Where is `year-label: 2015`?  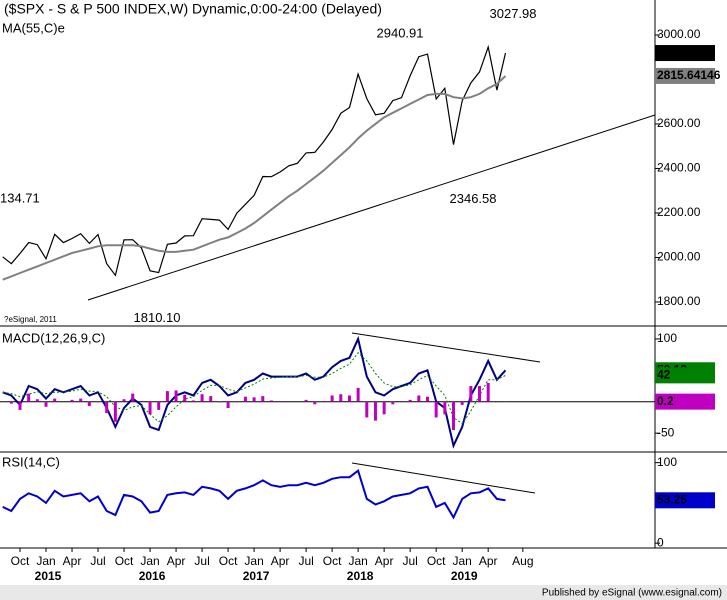
year-label: 2015 is located at coordinates (48, 576).